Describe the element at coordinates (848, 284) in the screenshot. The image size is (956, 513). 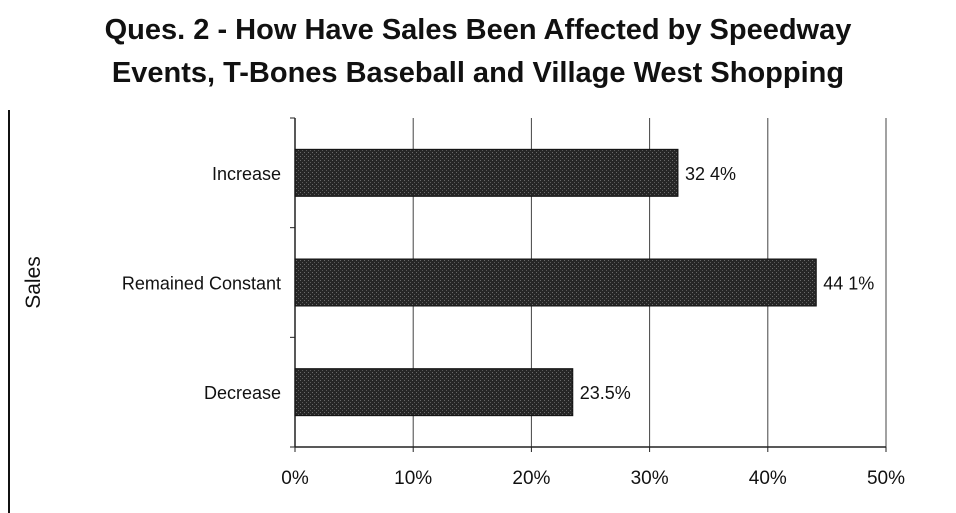
I see `data-label: 44 1%` at that location.